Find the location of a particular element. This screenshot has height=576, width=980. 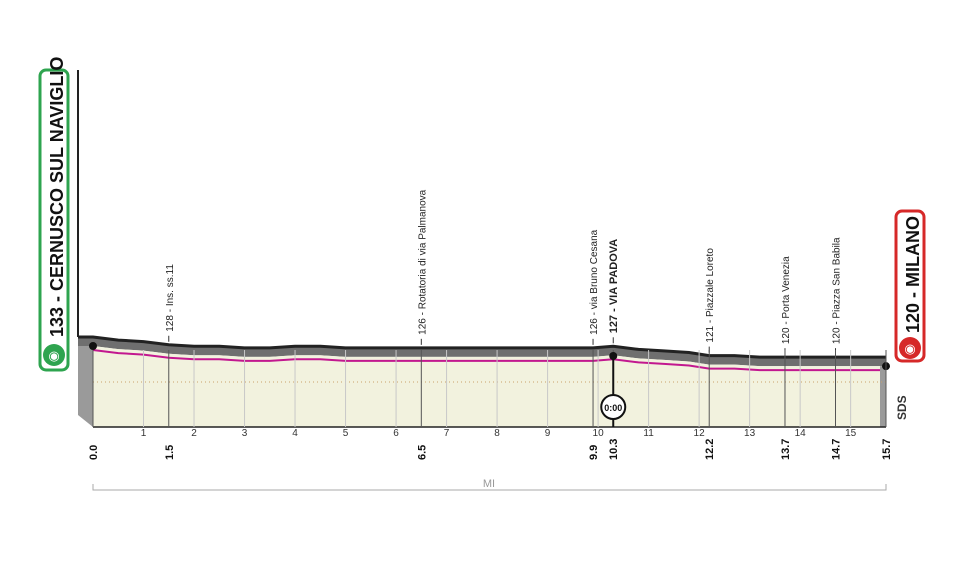

key-distance-label: 6.5 is located at coordinates (422, 452).